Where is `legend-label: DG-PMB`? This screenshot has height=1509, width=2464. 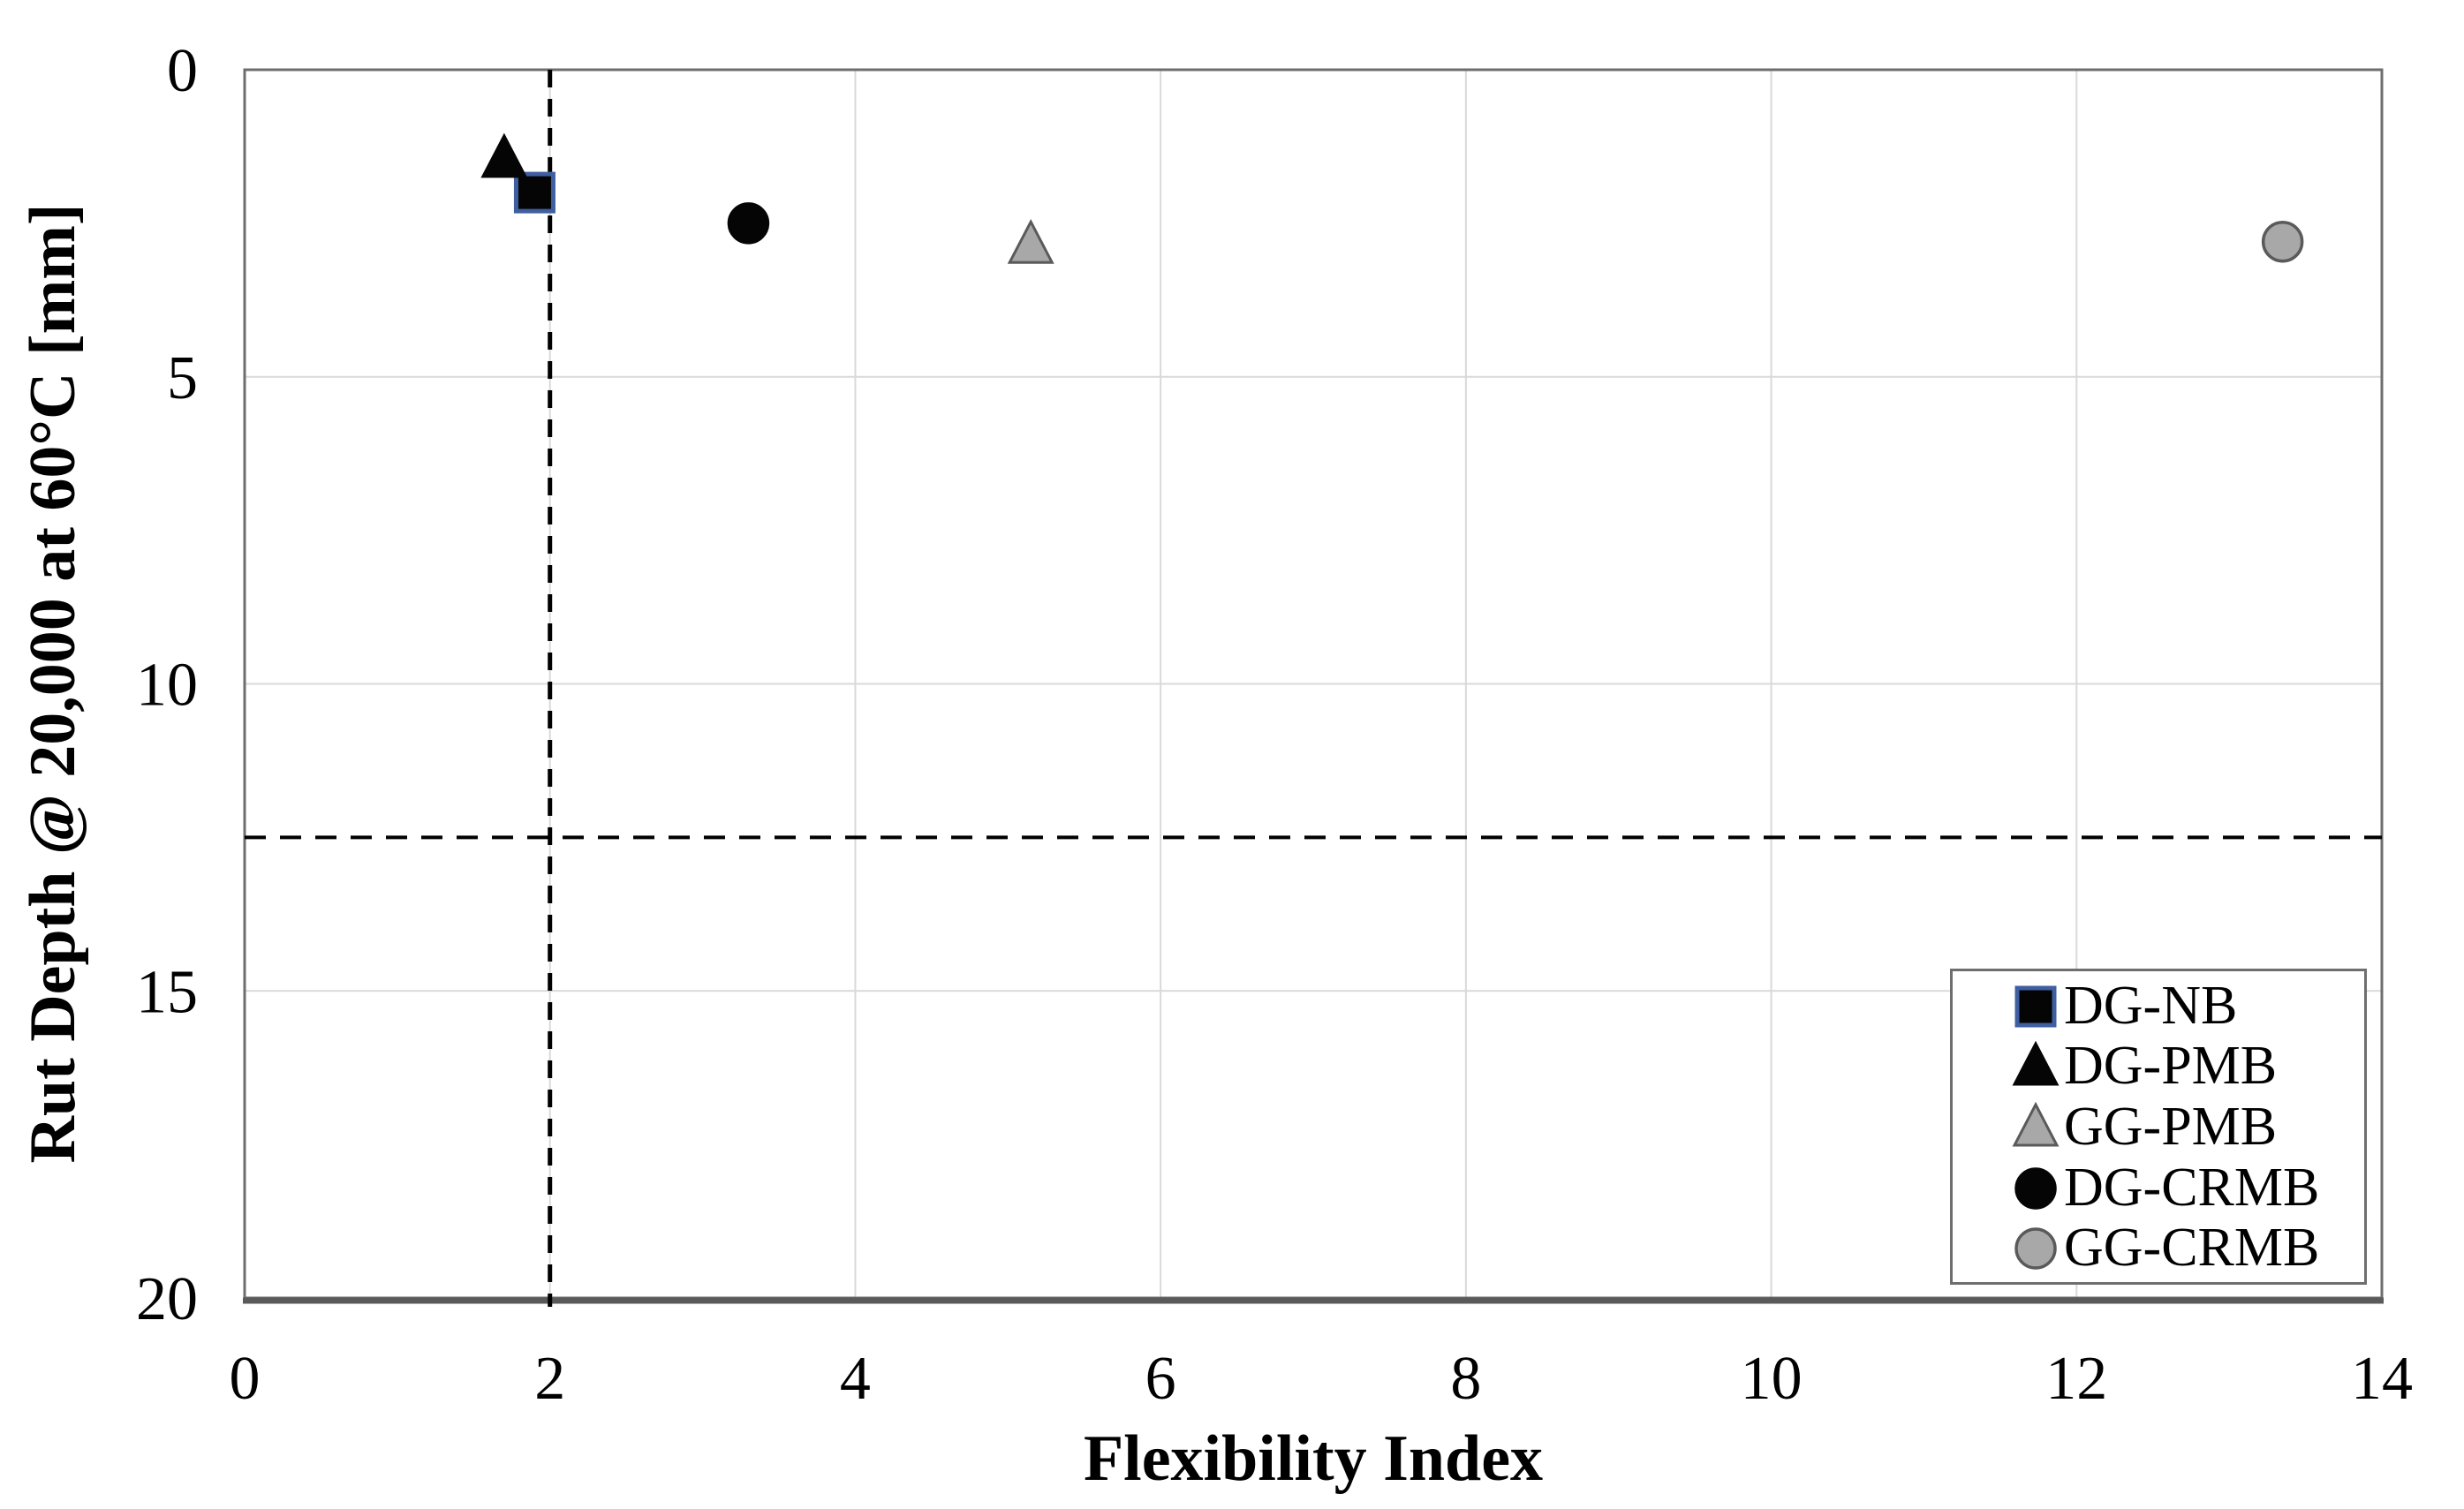
legend-label: DG-PMB is located at coordinates (2171, 1066).